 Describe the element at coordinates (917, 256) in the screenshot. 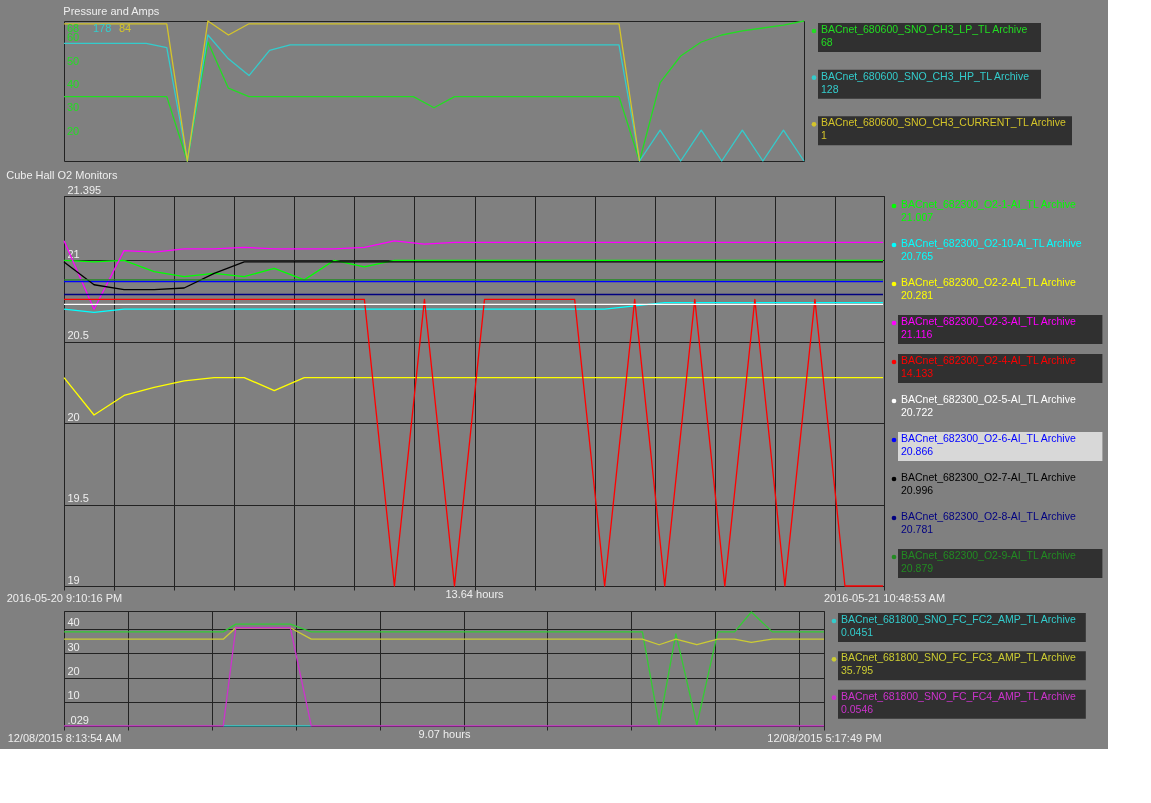

I see `text: 20.765` at that location.